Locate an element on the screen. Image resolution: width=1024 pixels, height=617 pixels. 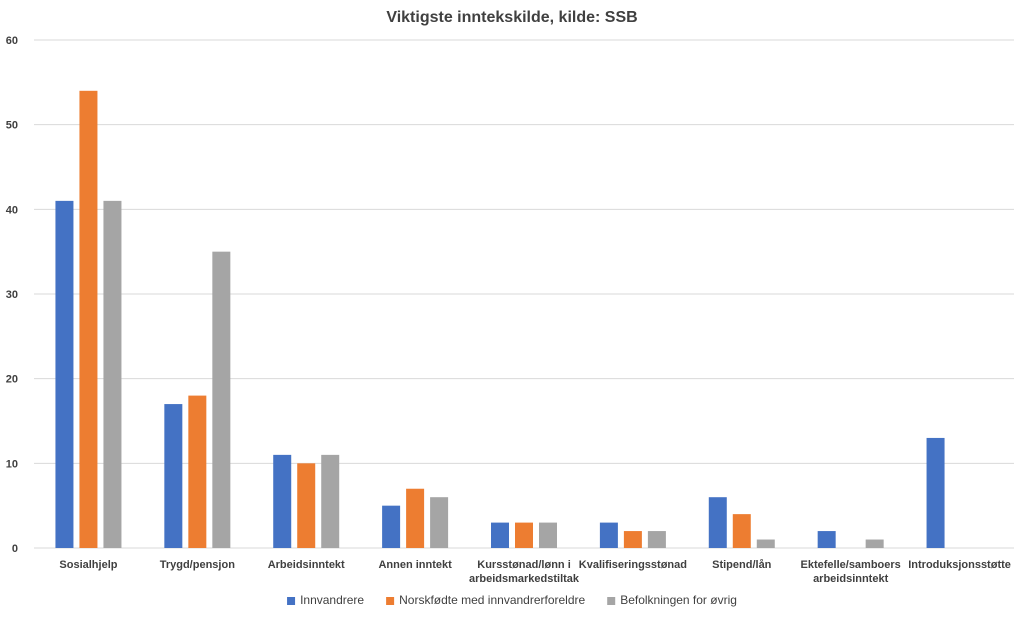
x-tick-label: Trygd/pensjon is located at coordinates (197, 565).